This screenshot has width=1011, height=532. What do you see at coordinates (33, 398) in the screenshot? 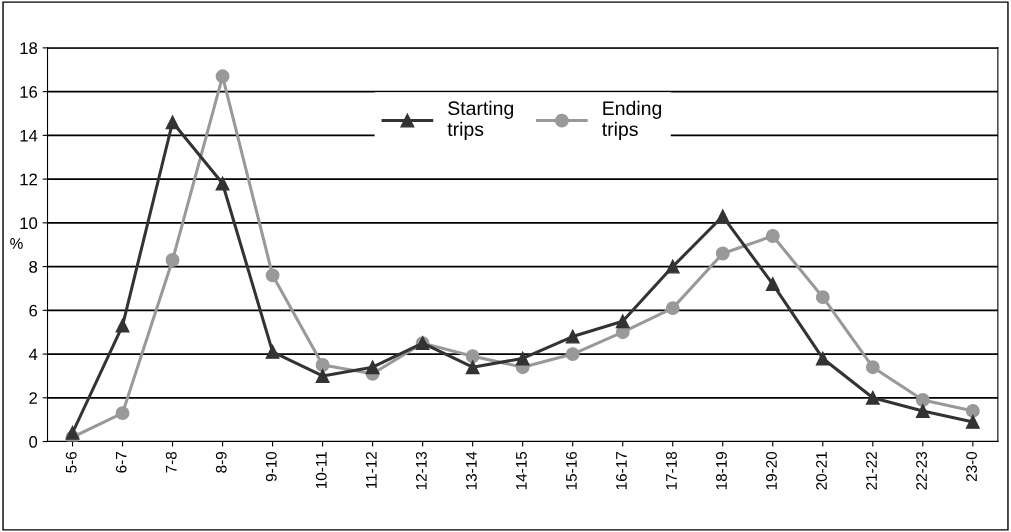
I see `y-tick-label: 2` at bounding box center [33, 398].